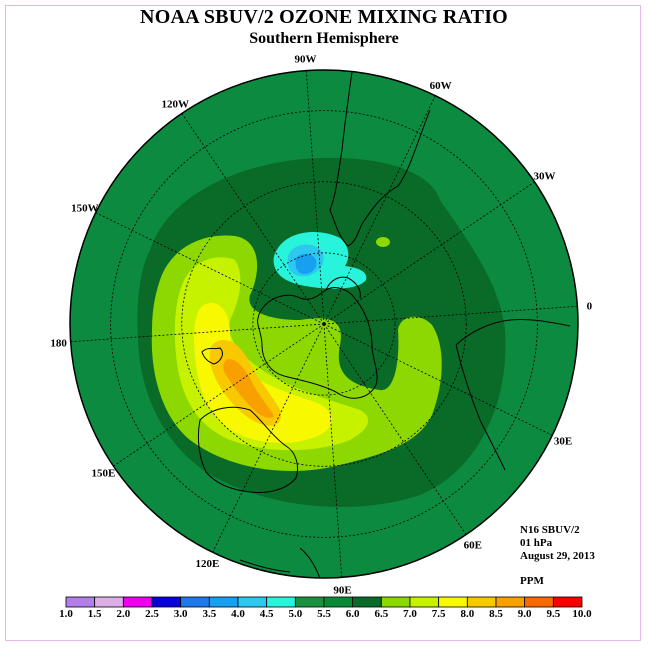 Image resolution: width=648 pixels, height=648 pixels. What do you see at coordinates (94, 614) in the screenshot?
I see `colorbar-tick-label: 1.5` at bounding box center [94, 614].